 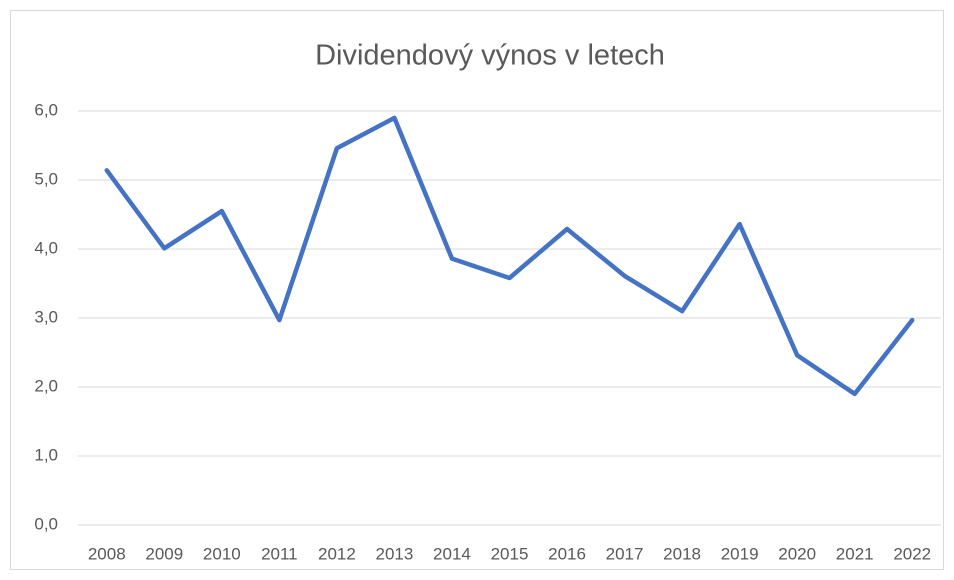 What do you see at coordinates (510, 553) in the screenshot?
I see `x-tick-label: 2015` at bounding box center [510, 553].